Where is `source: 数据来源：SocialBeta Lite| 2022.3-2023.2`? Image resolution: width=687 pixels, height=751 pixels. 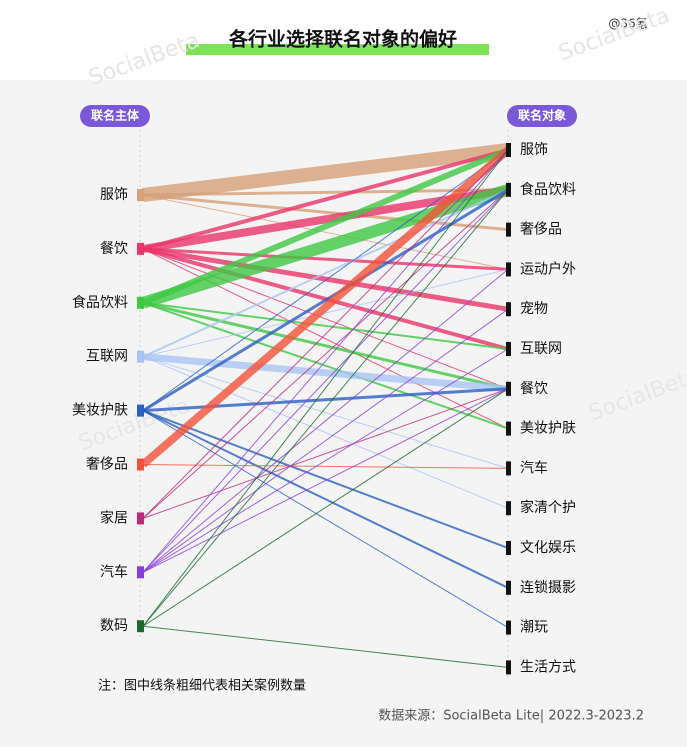
source: 数据来源：SocialBeta Lite| 2022.3-2023.2 is located at coordinates (511, 716).